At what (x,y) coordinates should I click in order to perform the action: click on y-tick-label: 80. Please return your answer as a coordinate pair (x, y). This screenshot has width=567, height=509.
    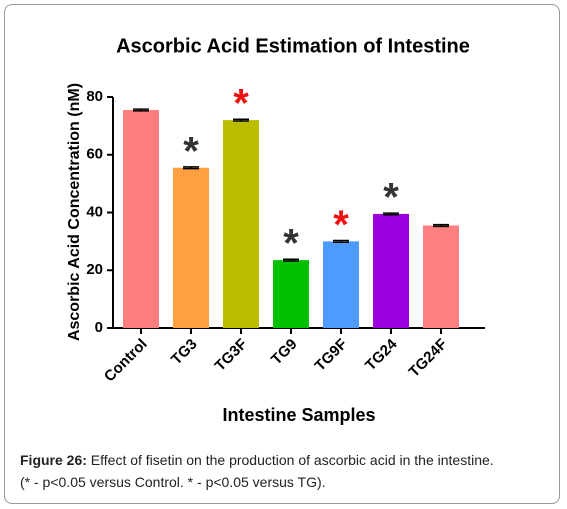
    Looking at the image, I should click on (94, 96).